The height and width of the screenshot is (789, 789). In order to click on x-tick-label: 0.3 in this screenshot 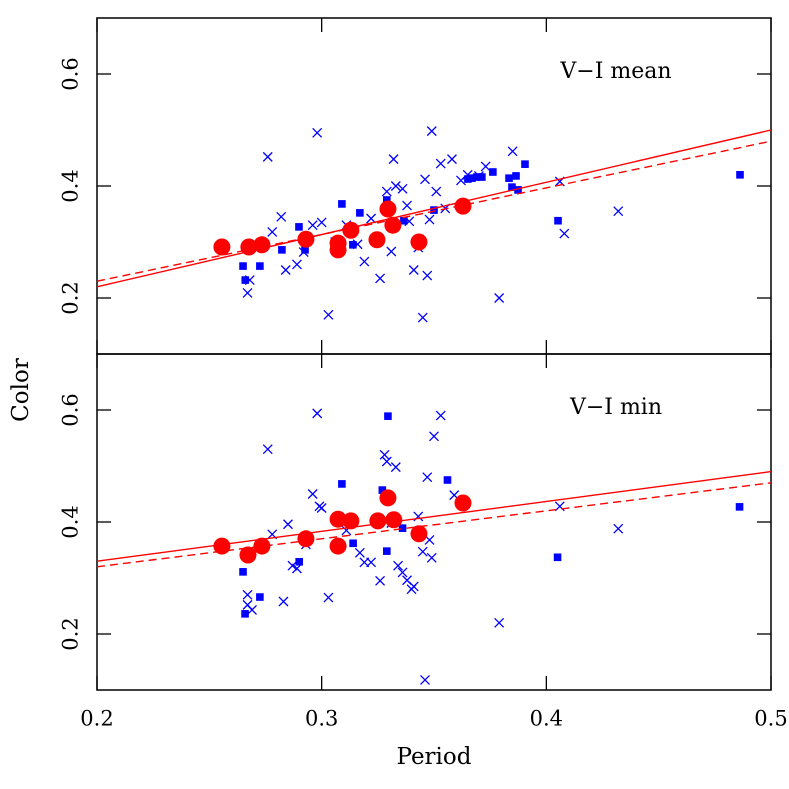, I will do `click(321, 719)`.